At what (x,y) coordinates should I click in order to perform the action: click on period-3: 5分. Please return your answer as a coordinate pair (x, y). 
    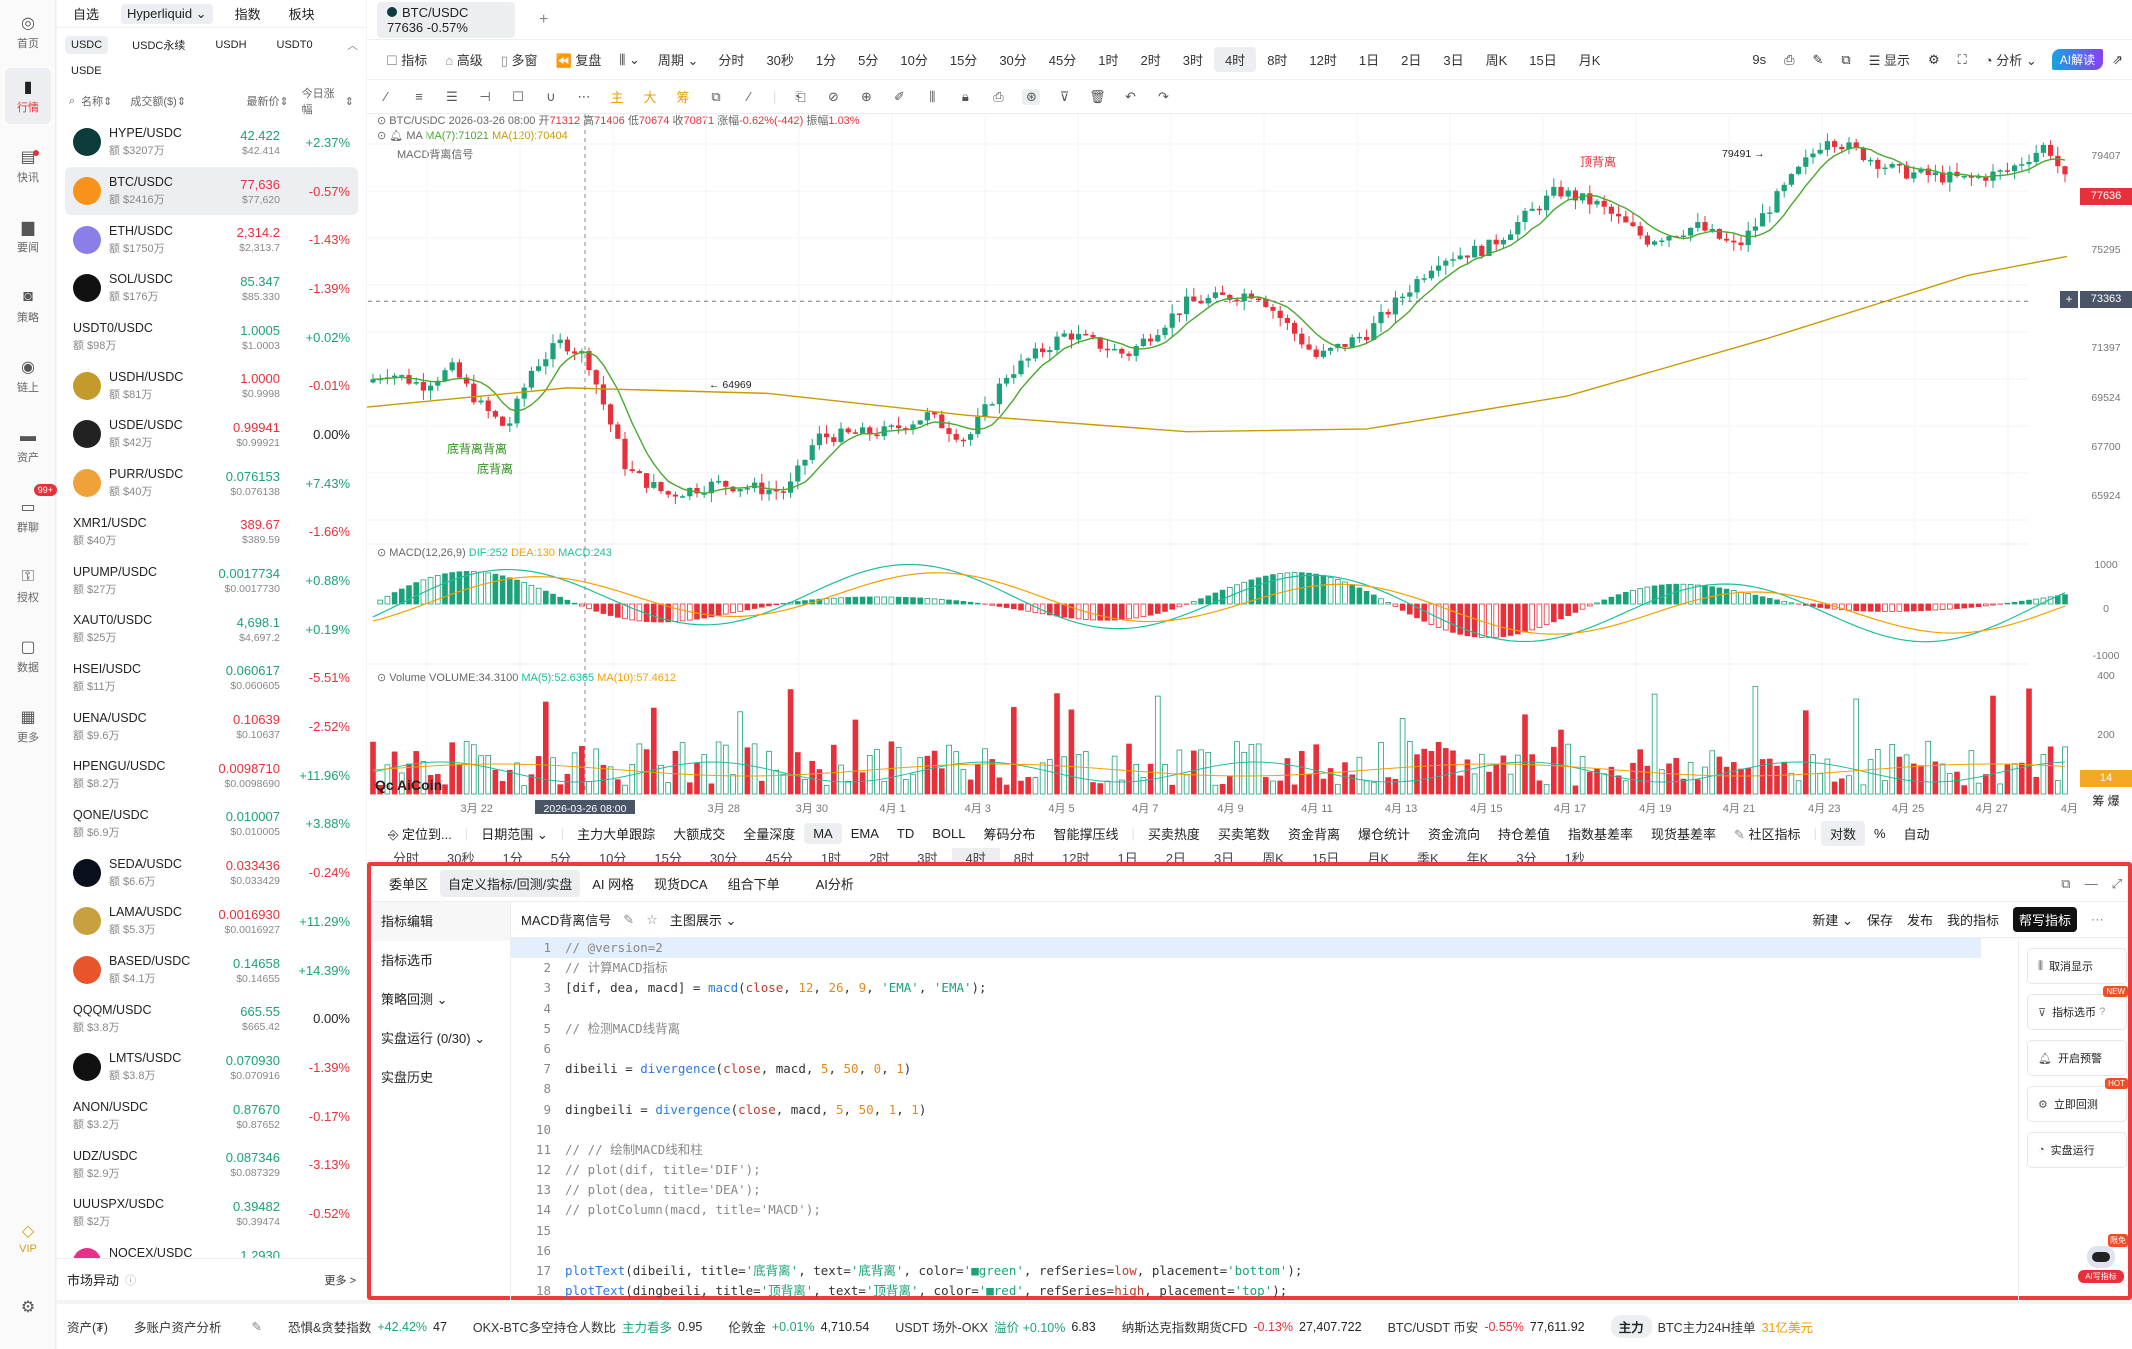
    Looking at the image, I should click on (868, 60).